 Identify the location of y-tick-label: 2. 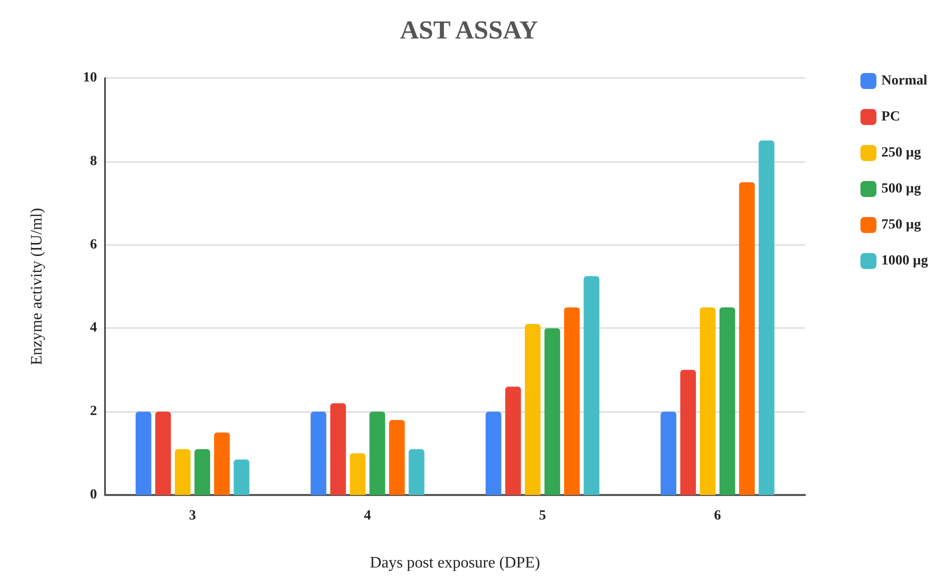
(93, 412).